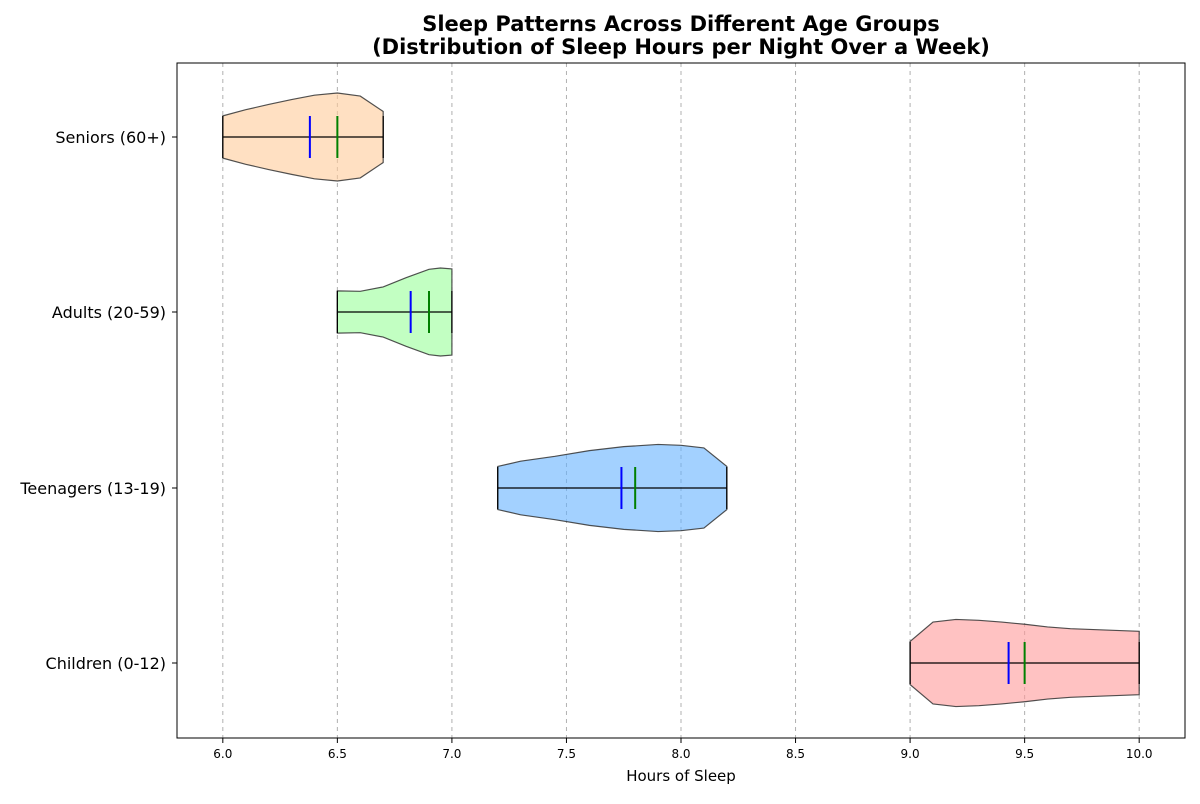 The height and width of the screenshot is (804, 1200). I want to click on x-axis-label: Hours of Sleep, so click(681, 776).